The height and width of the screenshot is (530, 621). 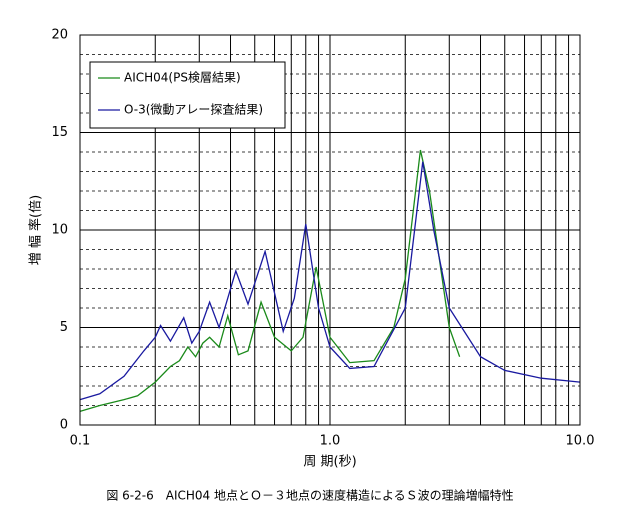 What do you see at coordinates (193, 110) in the screenshot?
I see `legend-label: O-3(微動アレー探査結果)` at bounding box center [193, 110].